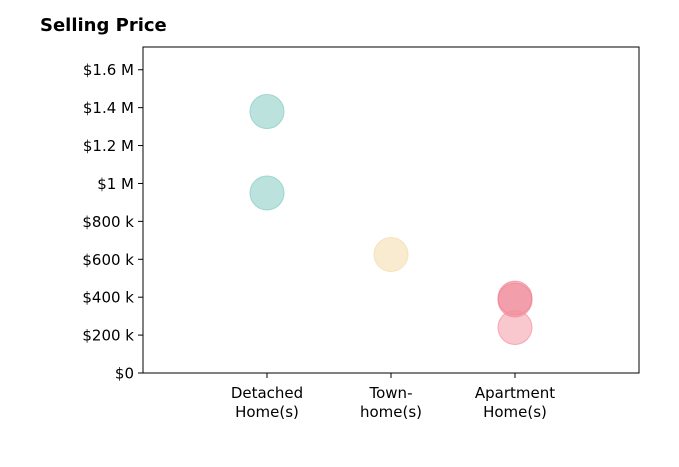 This screenshot has width=679, height=467. I want to click on y-tick-label-1: $200 k, so click(108, 336).